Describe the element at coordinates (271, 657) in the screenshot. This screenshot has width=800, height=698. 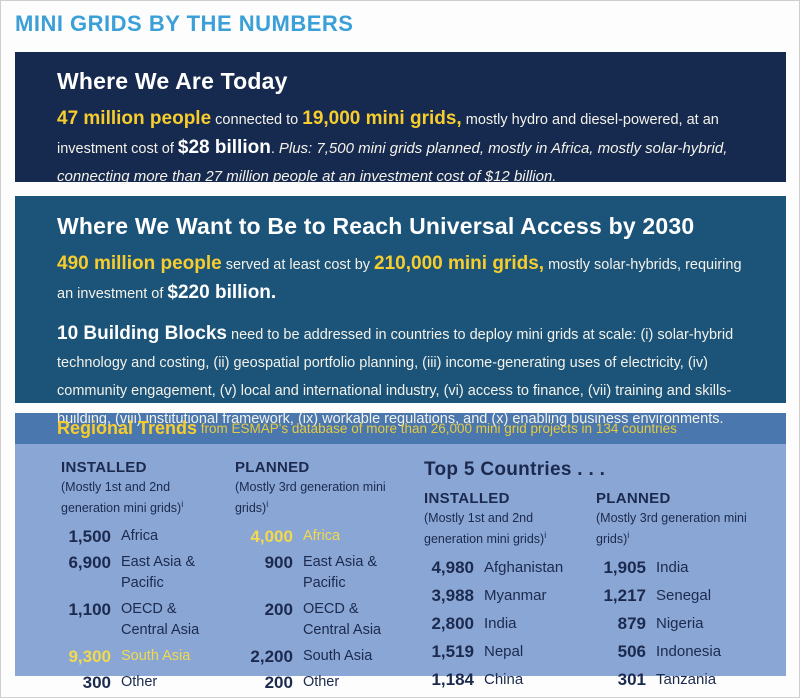
I see `stat-value: 2,200` at that location.